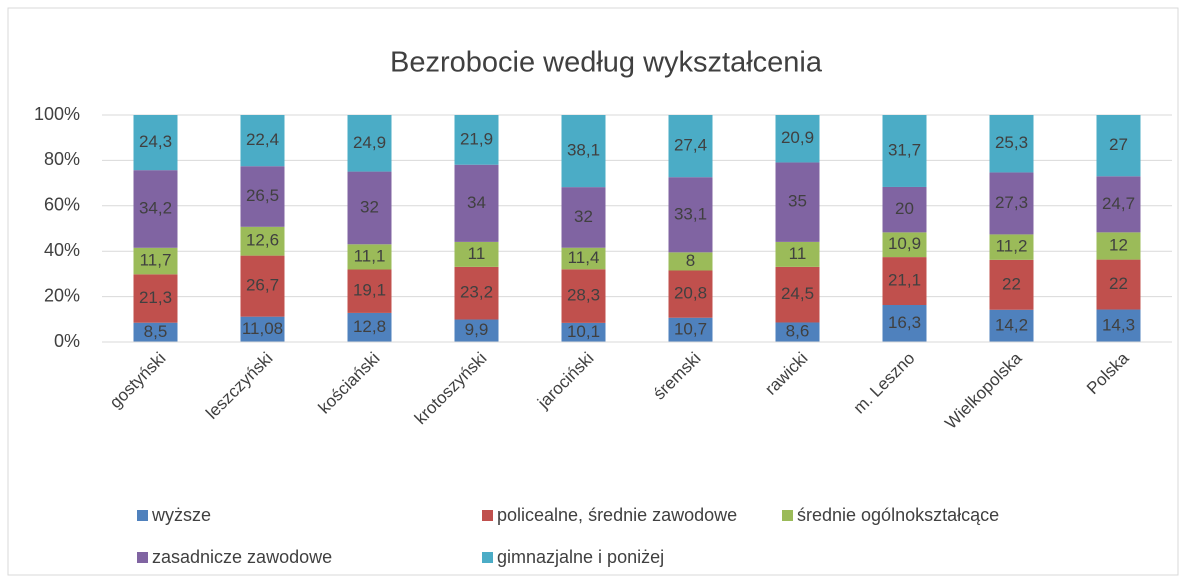  I want to click on data-label: 21,3, so click(155, 297).